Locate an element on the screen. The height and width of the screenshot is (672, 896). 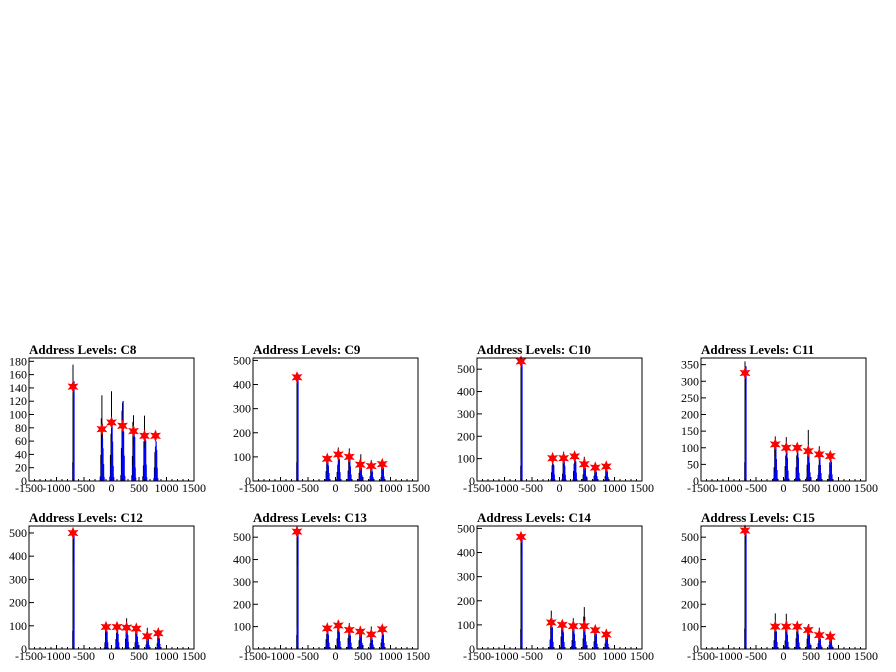
panel-title: Address Levels: C13 is located at coordinates (310, 517).